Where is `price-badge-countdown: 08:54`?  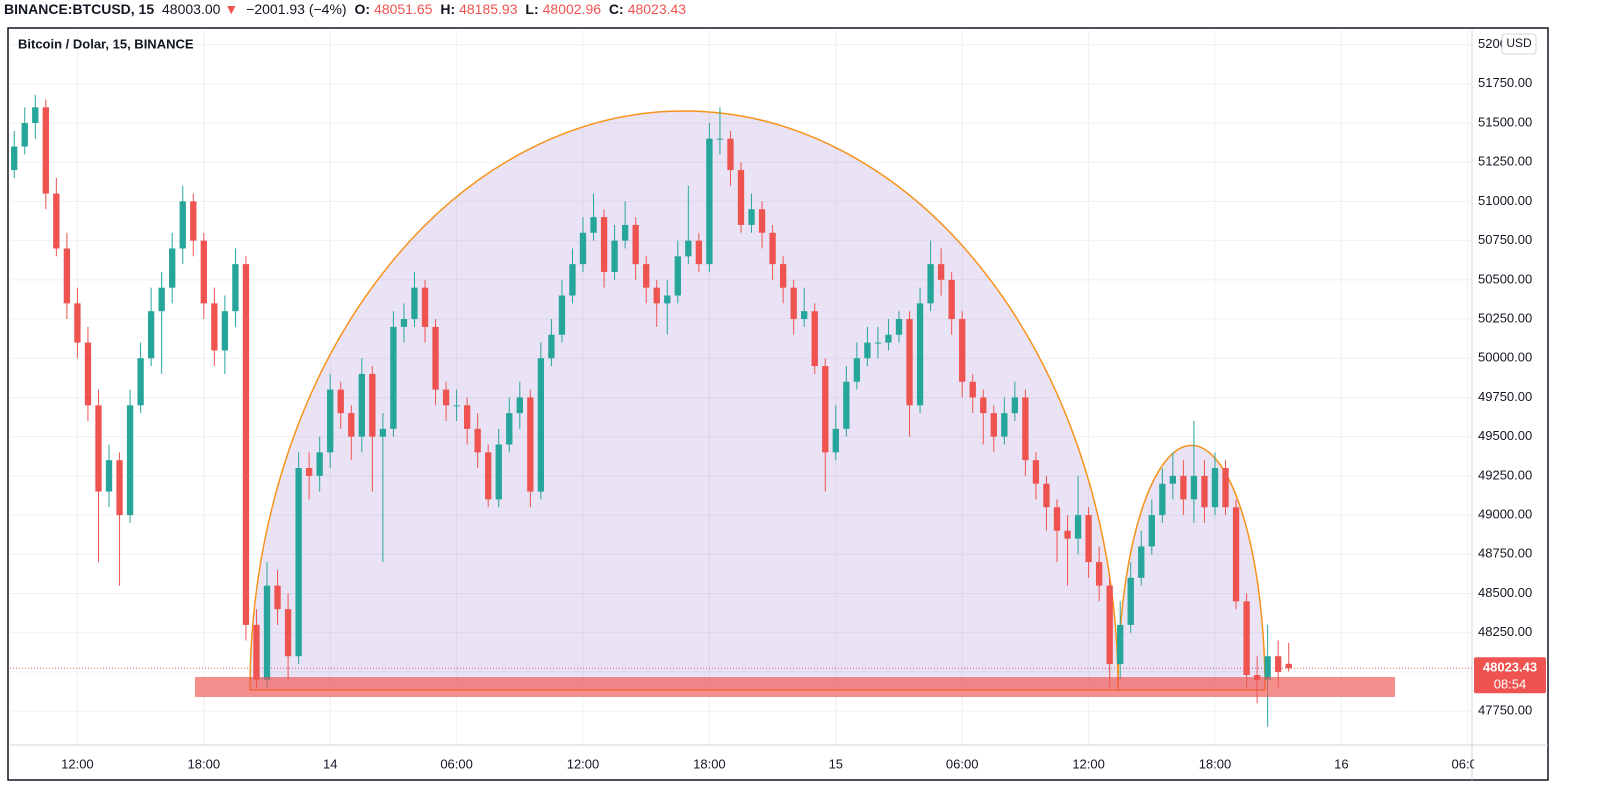
price-badge-countdown: 08:54 is located at coordinates (1510, 684).